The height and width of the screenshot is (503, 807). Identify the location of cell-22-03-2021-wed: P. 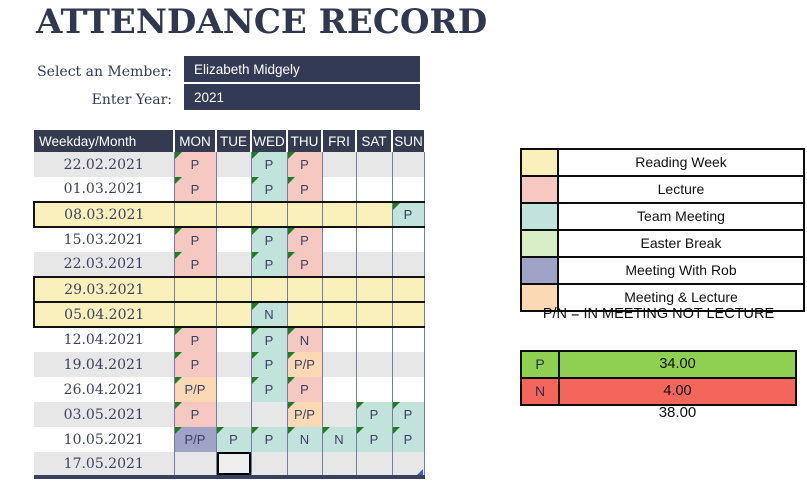
(269, 264).